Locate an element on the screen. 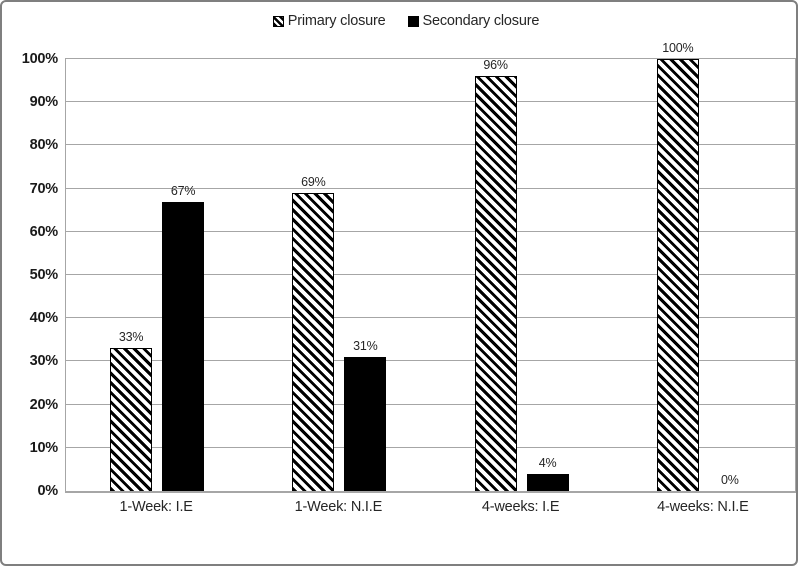 The width and height of the screenshot is (800, 568). y-axis-tick-labels: 0% 10% 20% 30% 40% 50% 60% 70% 80% 90% 100% is located at coordinates (30, 275).